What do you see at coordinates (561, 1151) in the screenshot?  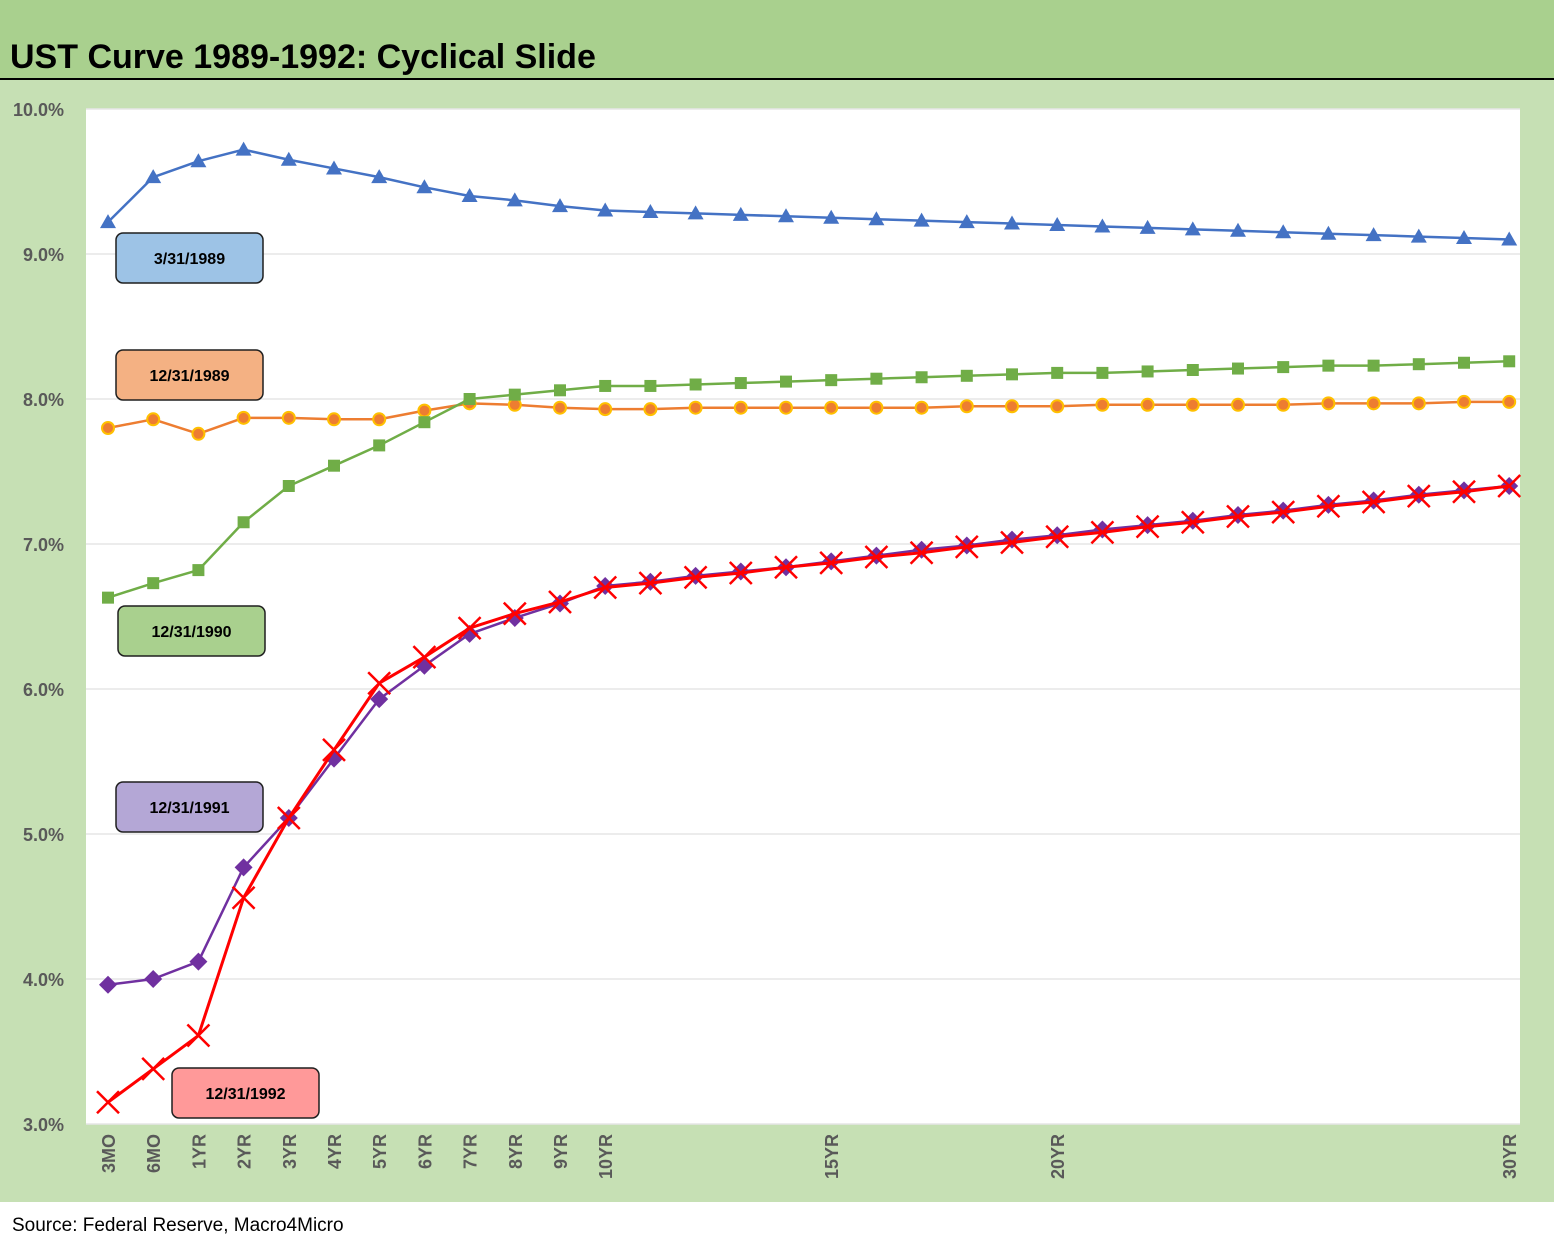 I see `x-tick-label: 9YR` at bounding box center [561, 1151].